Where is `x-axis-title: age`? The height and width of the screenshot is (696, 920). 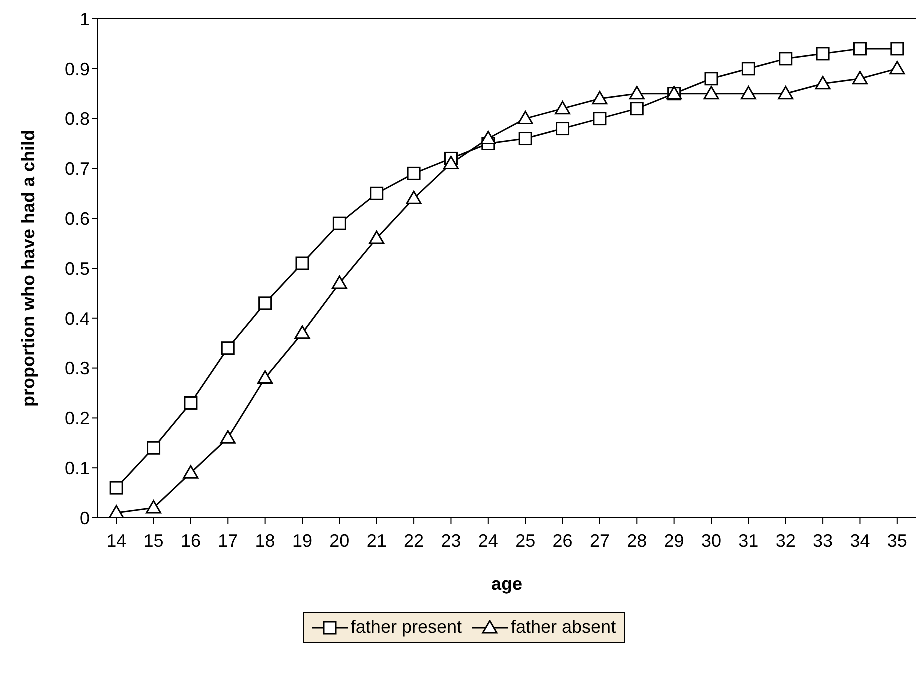 x-axis-title: age is located at coordinates (507, 584).